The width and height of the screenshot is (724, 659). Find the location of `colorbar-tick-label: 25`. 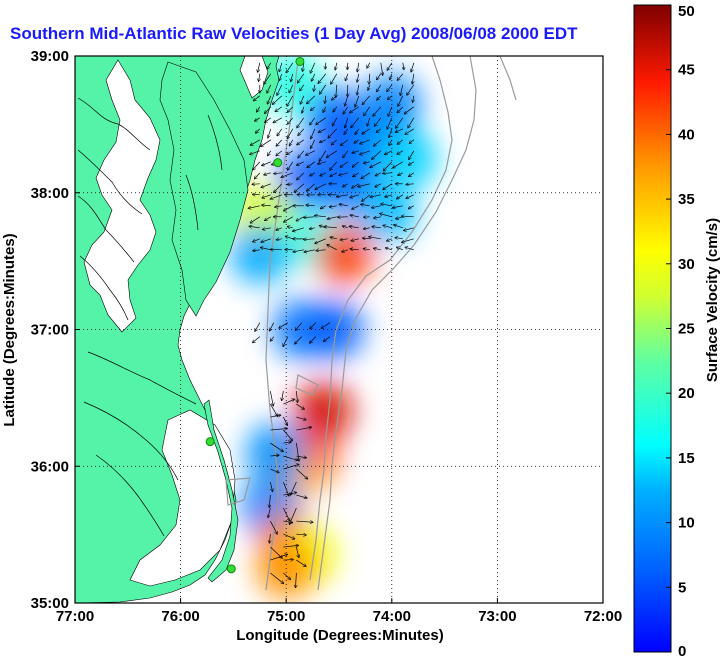

colorbar-tick-label: 25 is located at coordinates (686, 329).